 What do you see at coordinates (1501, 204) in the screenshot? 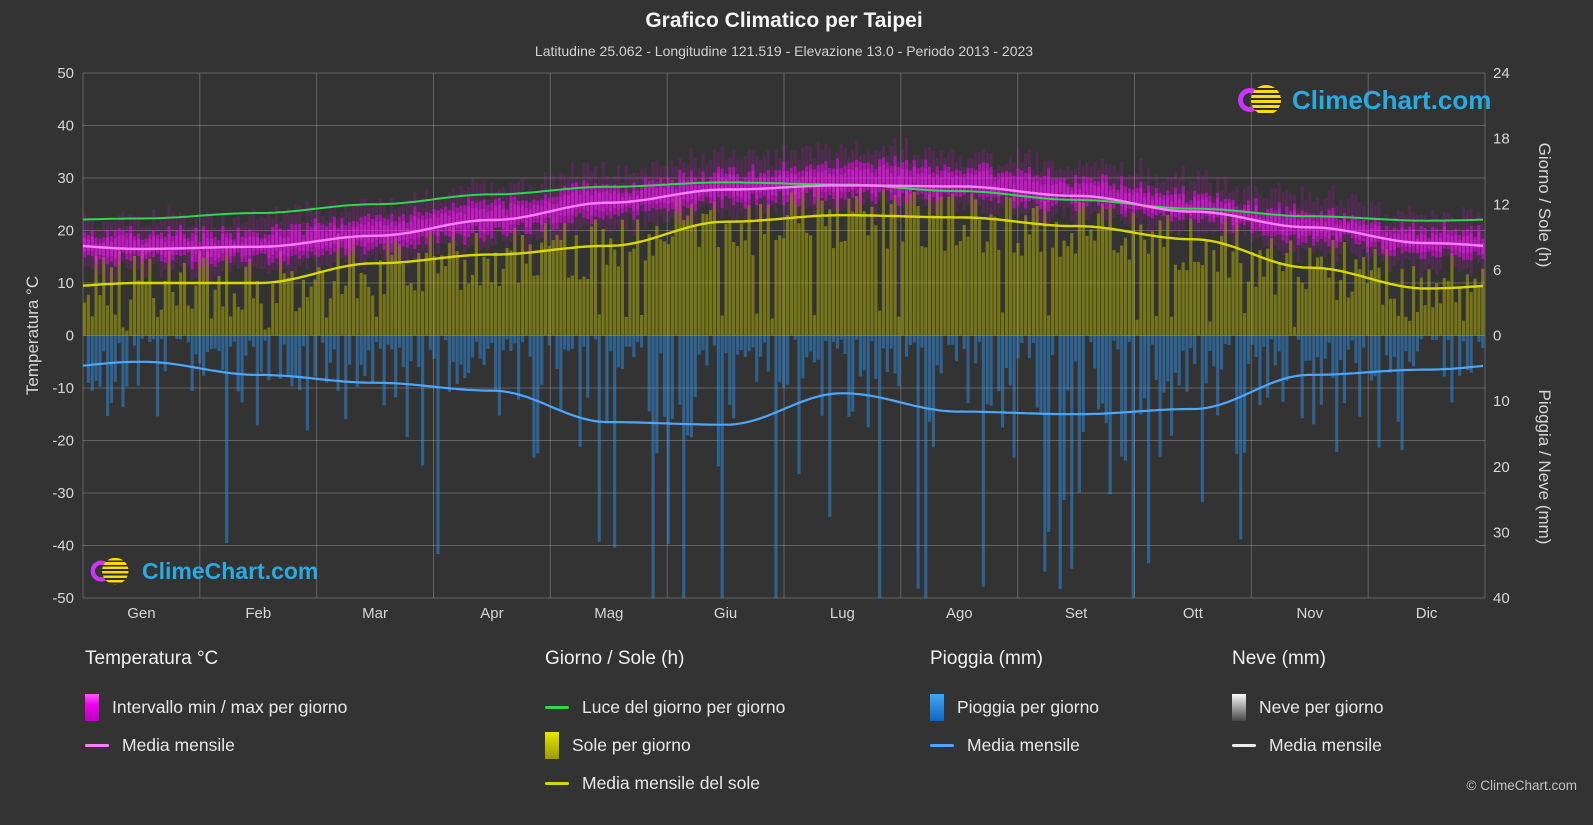
I see `sun-tick: 12` at bounding box center [1501, 204].